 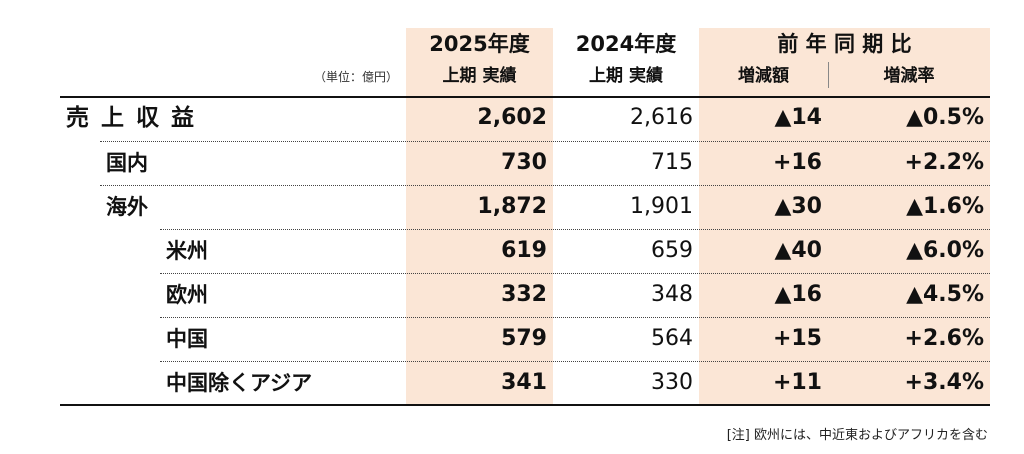 What do you see at coordinates (661, 117) in the screenshot?
I see `cell-2024-revenue: 2,616` at bounding box center [661, 117].